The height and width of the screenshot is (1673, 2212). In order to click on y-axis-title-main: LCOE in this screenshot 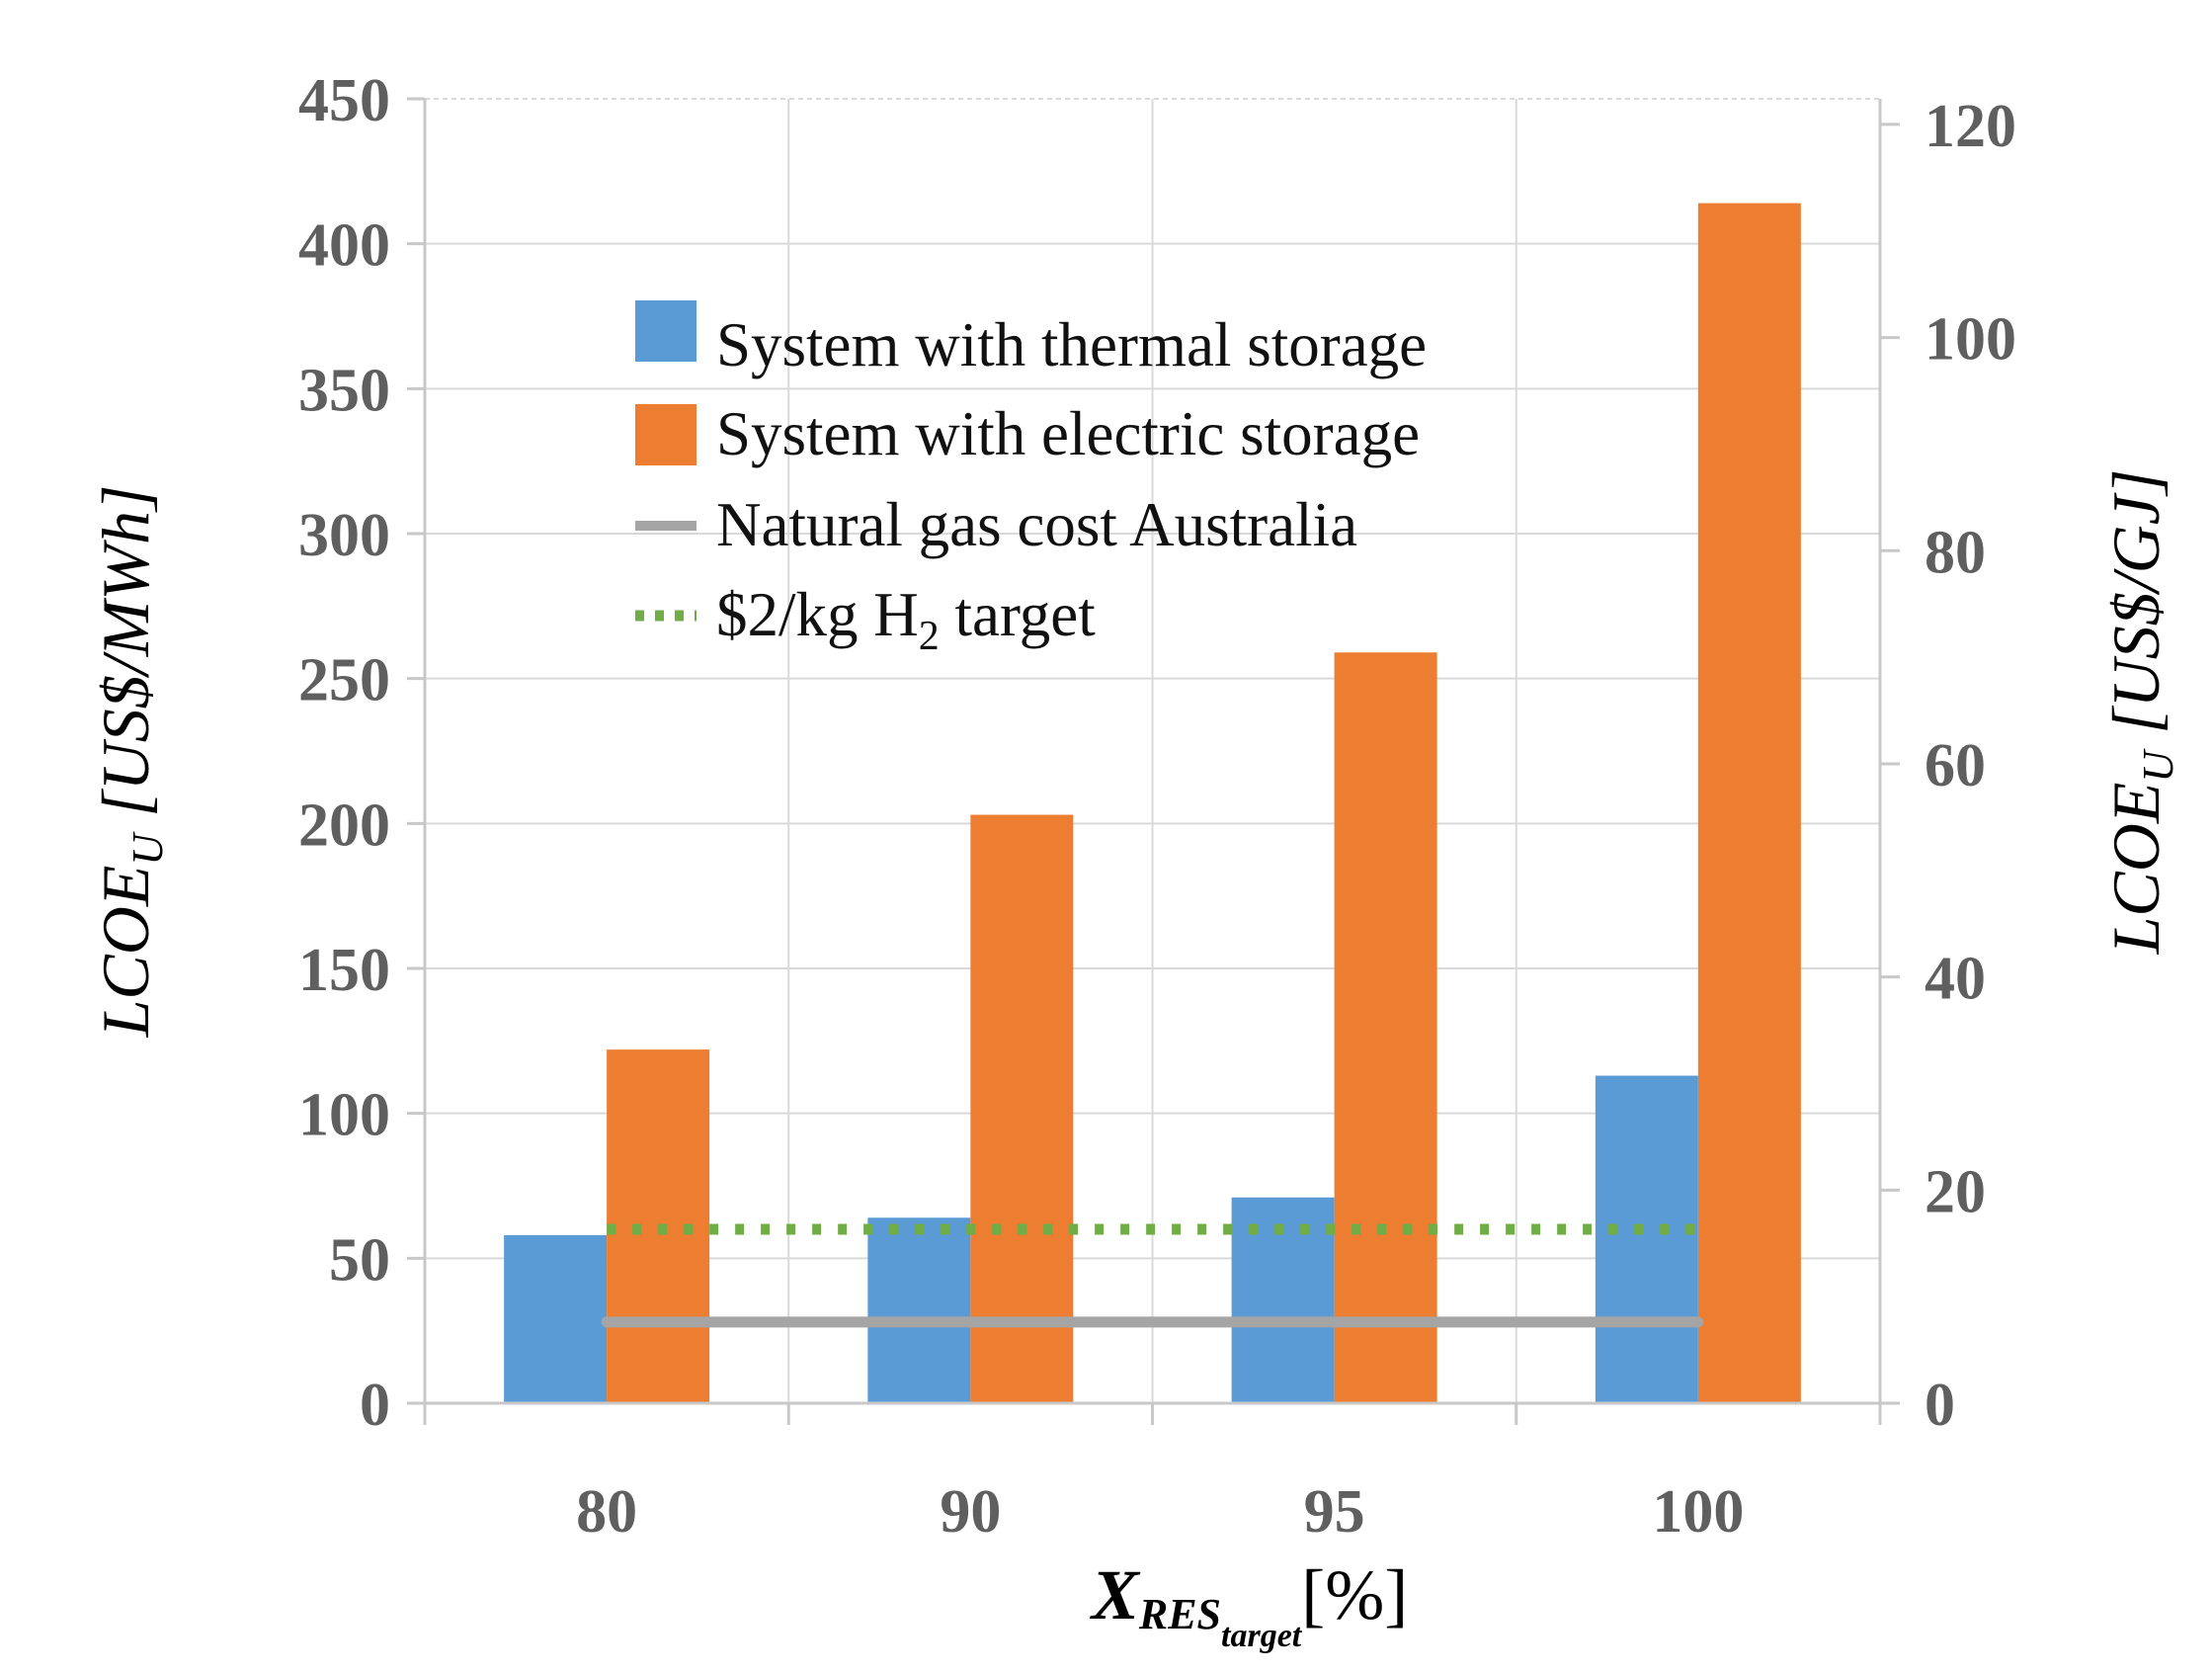, I will do `click(125, 952)`.